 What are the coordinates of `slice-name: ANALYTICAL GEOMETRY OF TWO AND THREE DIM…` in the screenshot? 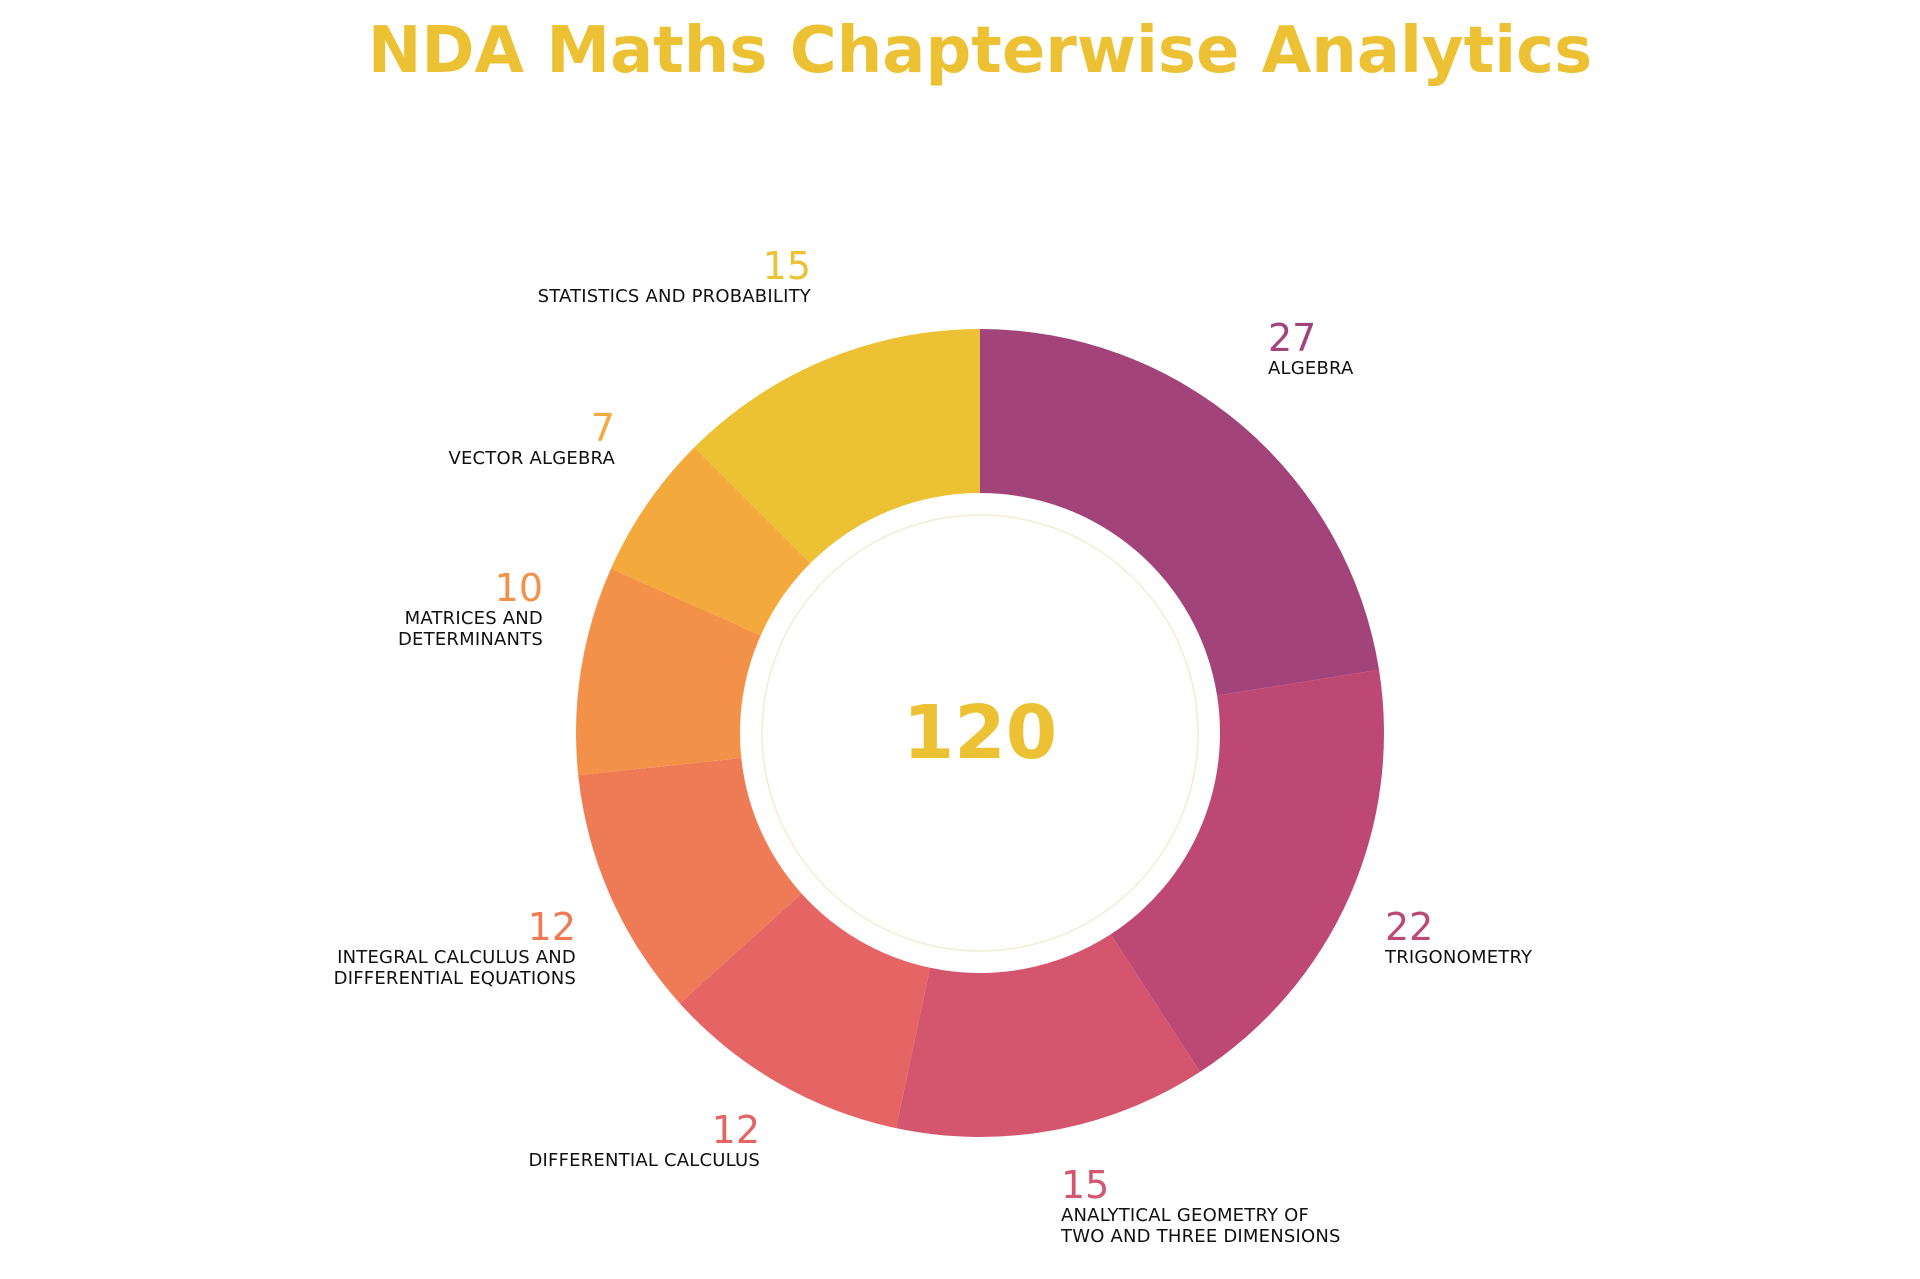 It's located at (1201, 1226).